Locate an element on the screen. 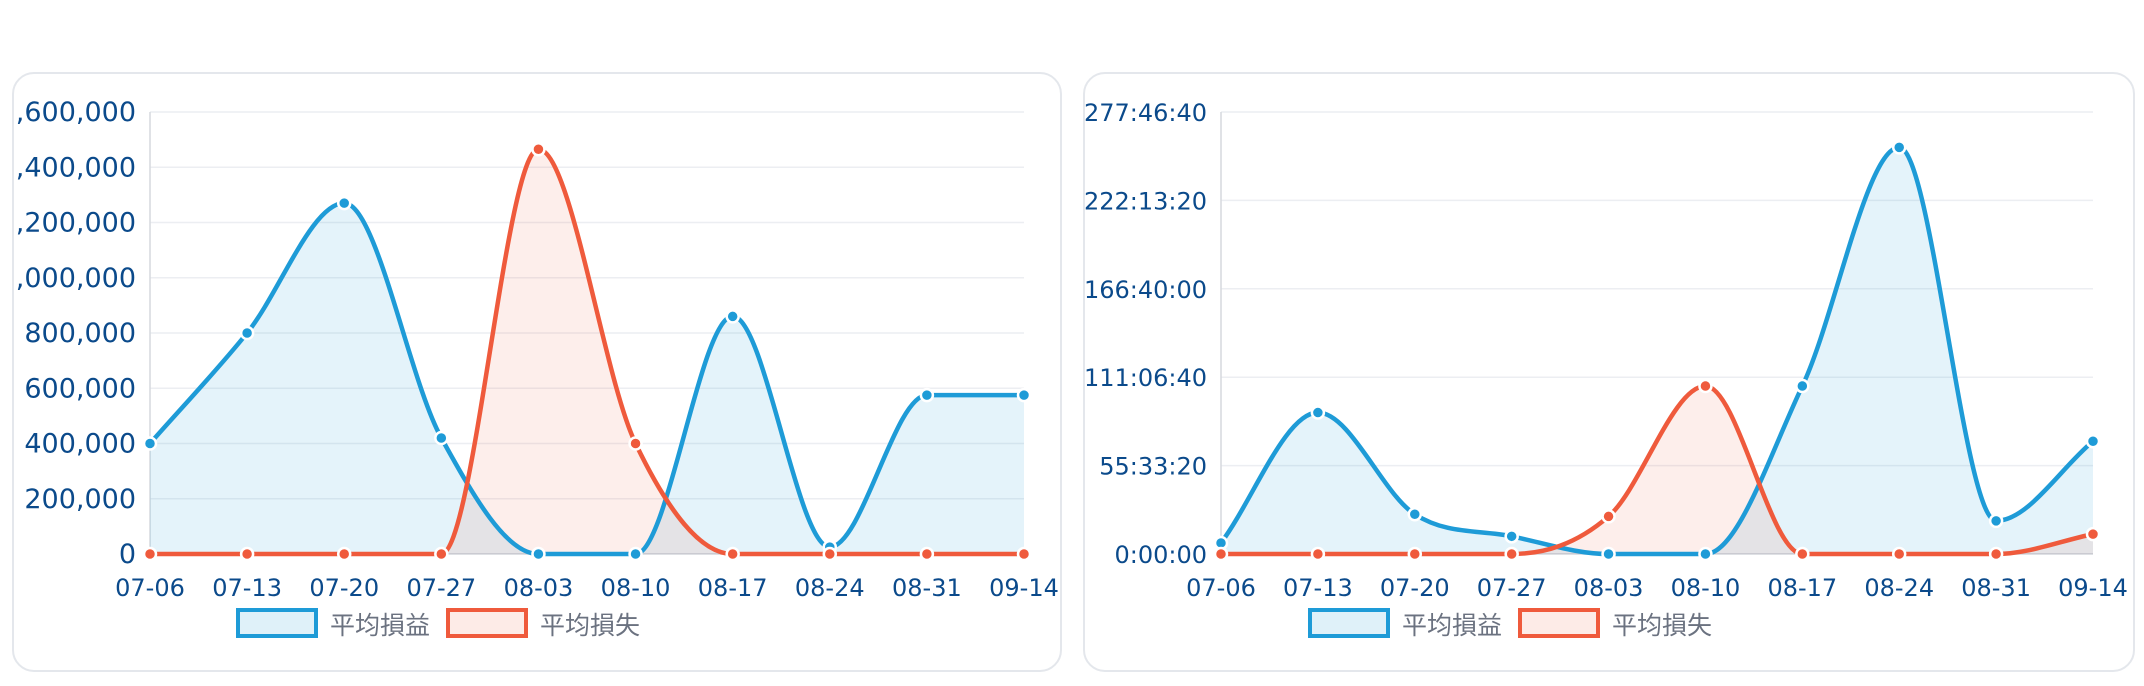 This screenshot has width=2144, height=686. series-line is located at coordinates (1657, 470).